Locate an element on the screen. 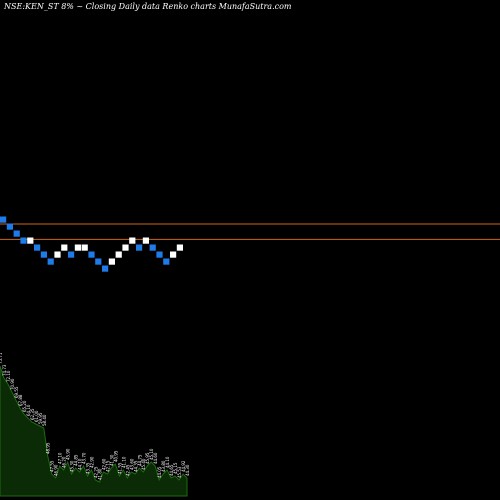 This screenshot has height=500, width=500. volume-panel is located at coordinates (94, 431).